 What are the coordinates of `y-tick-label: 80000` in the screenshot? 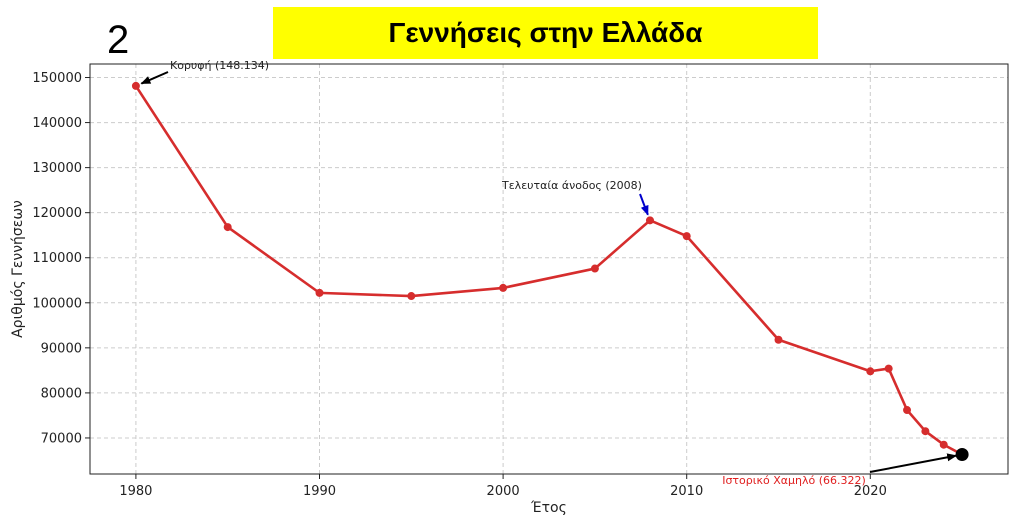 It's located at (61, 393).